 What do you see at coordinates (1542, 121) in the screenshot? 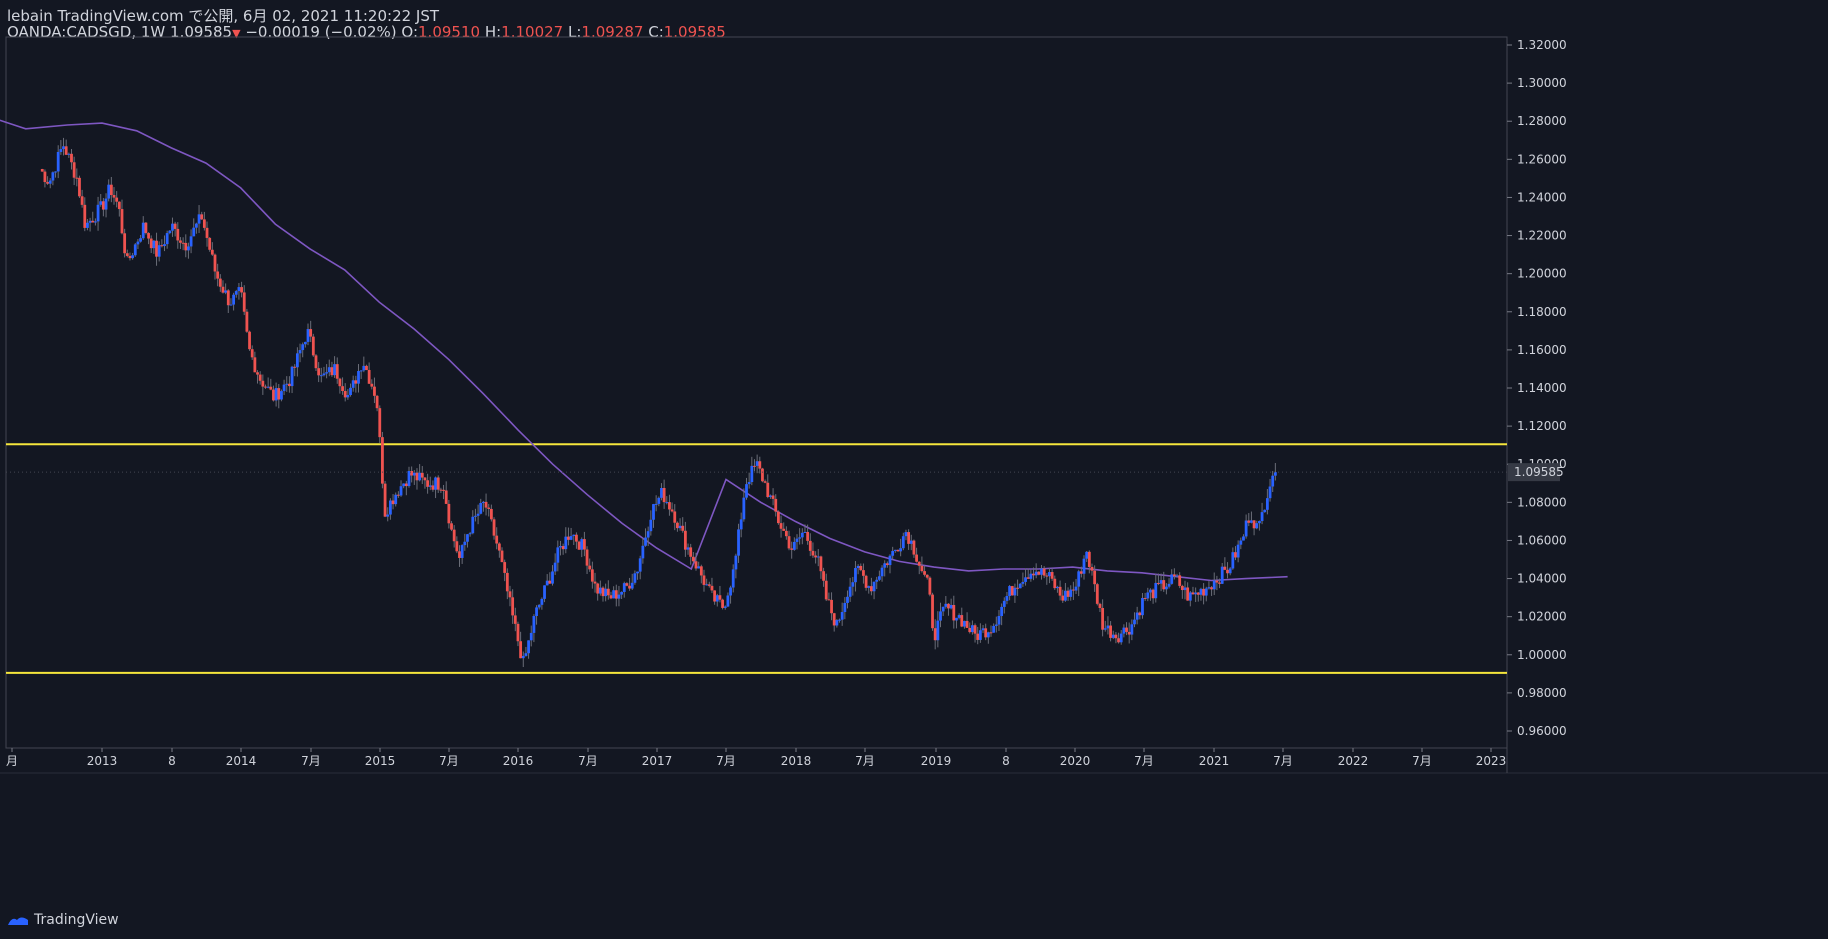
I see `y-tick-label: 1.28000` at bounding box center [1542, 121].